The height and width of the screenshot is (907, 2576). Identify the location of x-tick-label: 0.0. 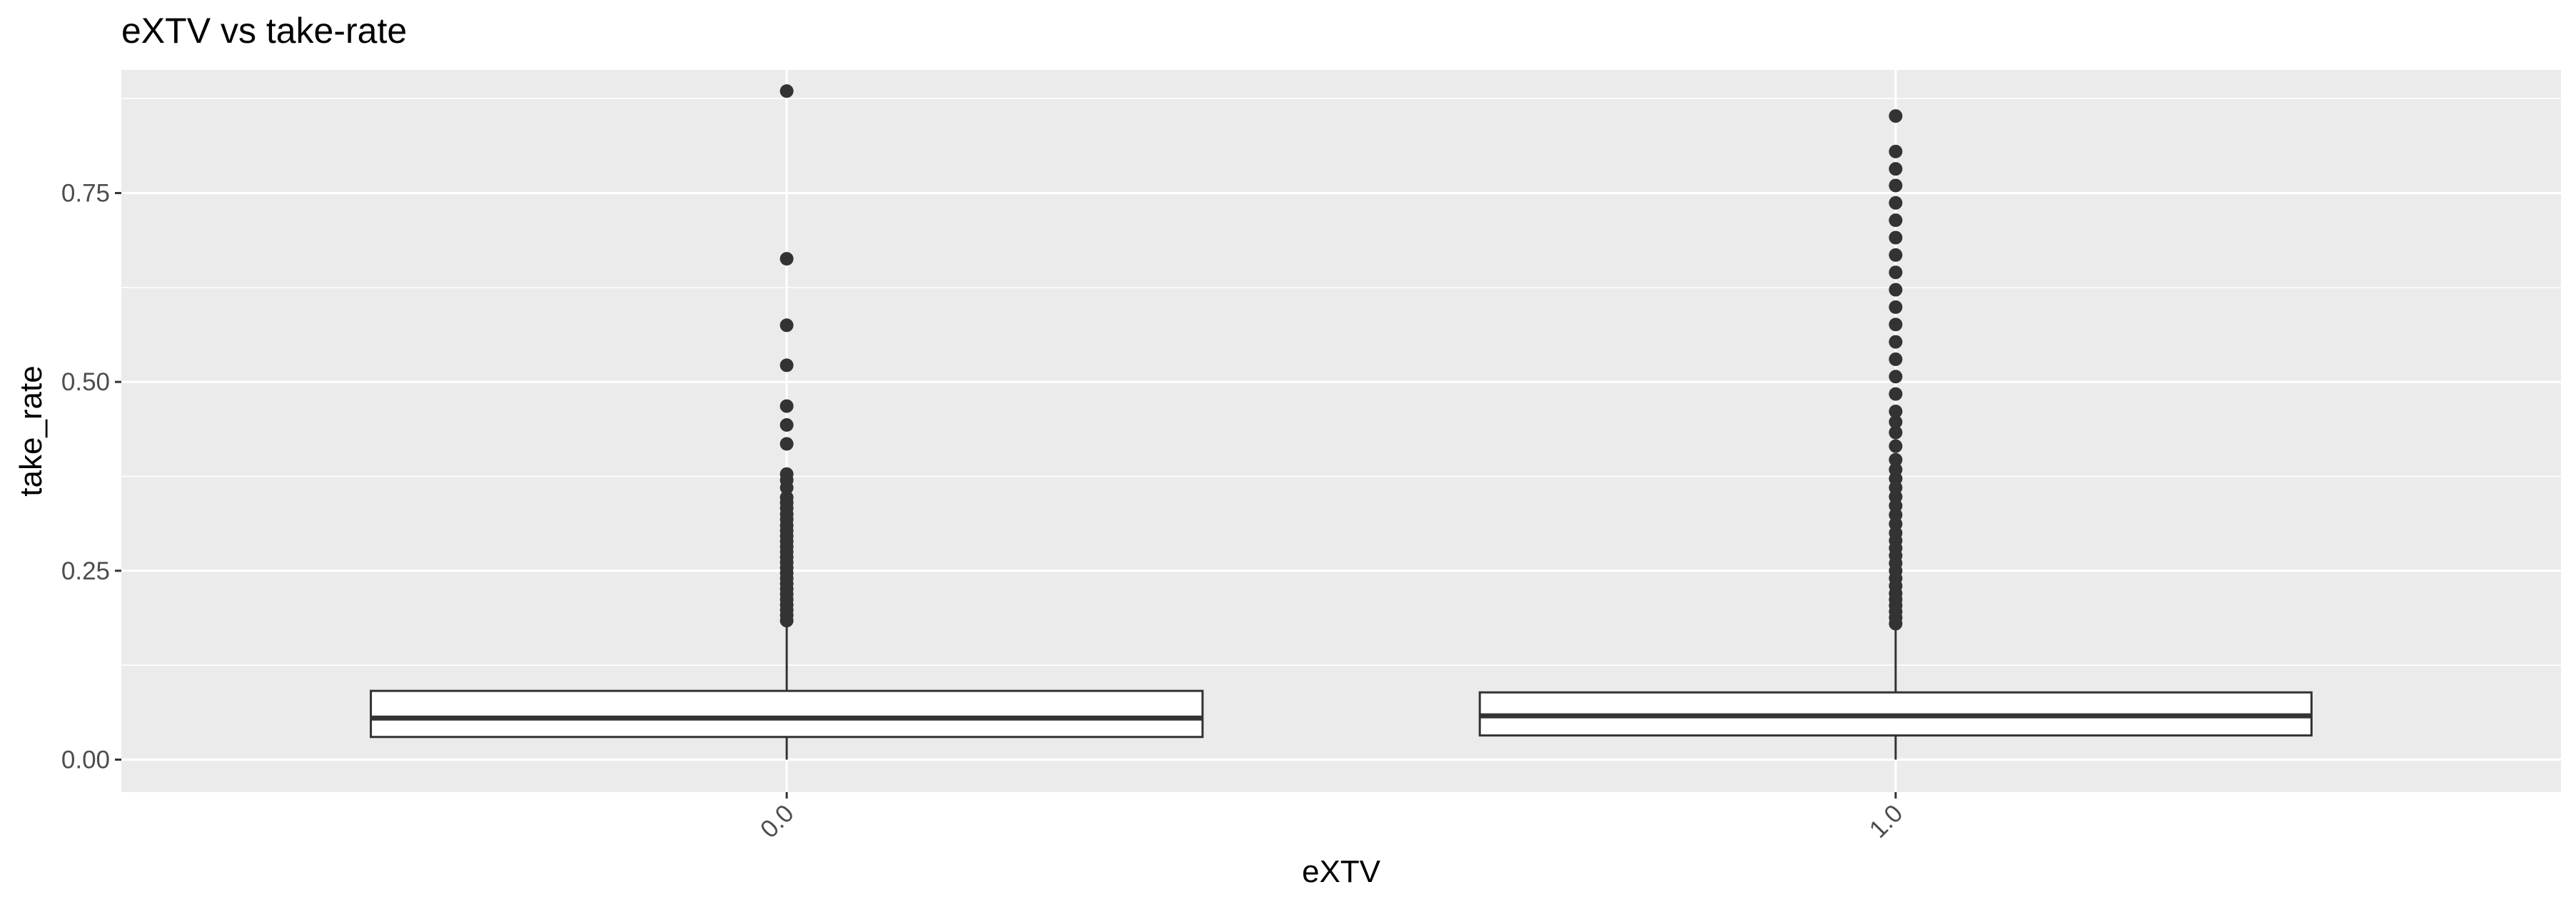
(777, 821).